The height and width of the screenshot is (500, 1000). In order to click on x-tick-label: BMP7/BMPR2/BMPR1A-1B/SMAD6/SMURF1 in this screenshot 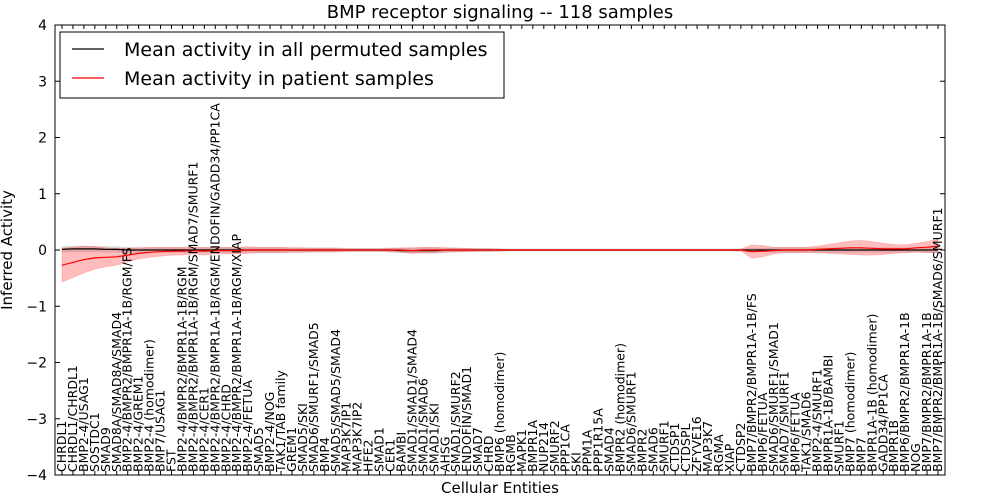, I will do `click(937, 339)`.